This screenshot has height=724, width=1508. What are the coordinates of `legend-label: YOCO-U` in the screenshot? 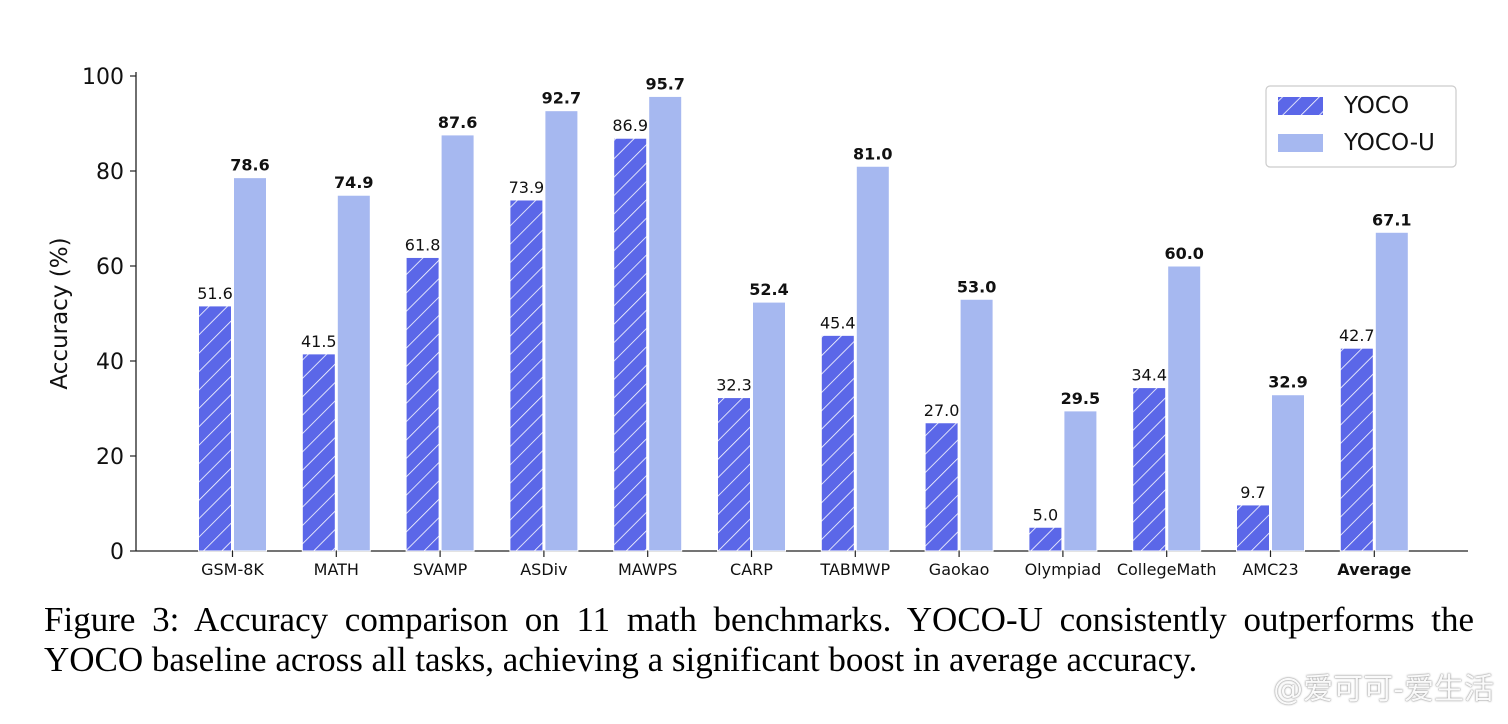 It's located at (1389, 143).